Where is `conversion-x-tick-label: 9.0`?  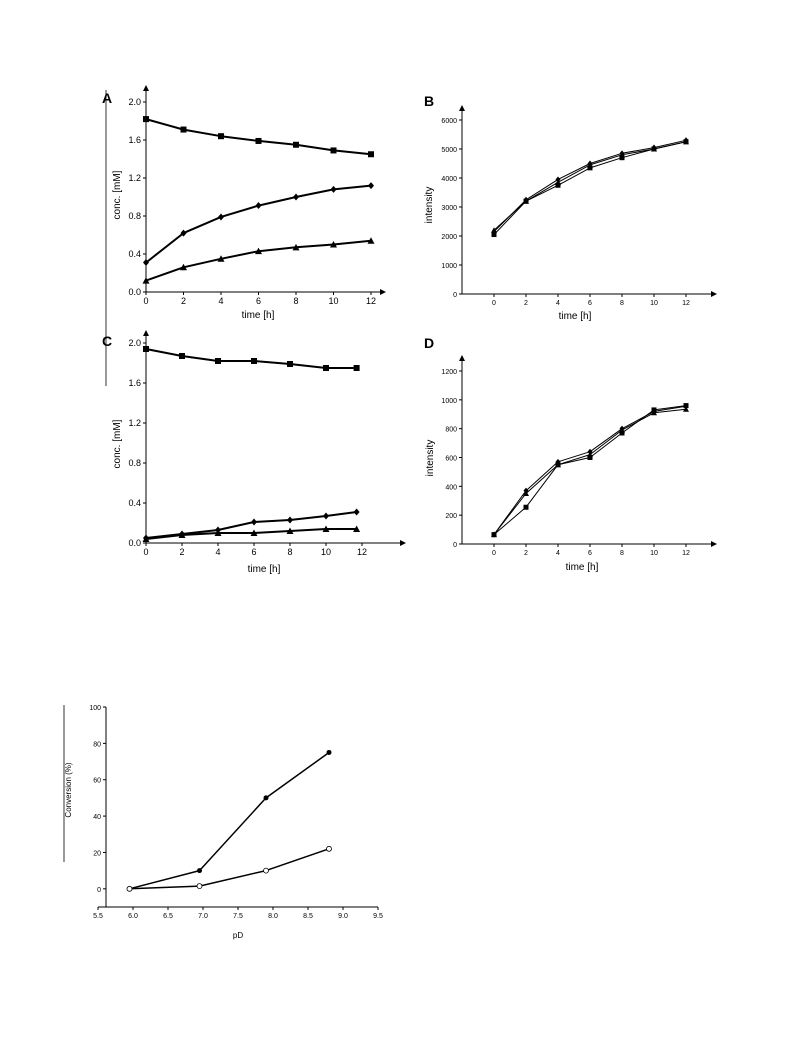 conversion-x-tick-label: 9.0 is located at coordinates (343, 916).